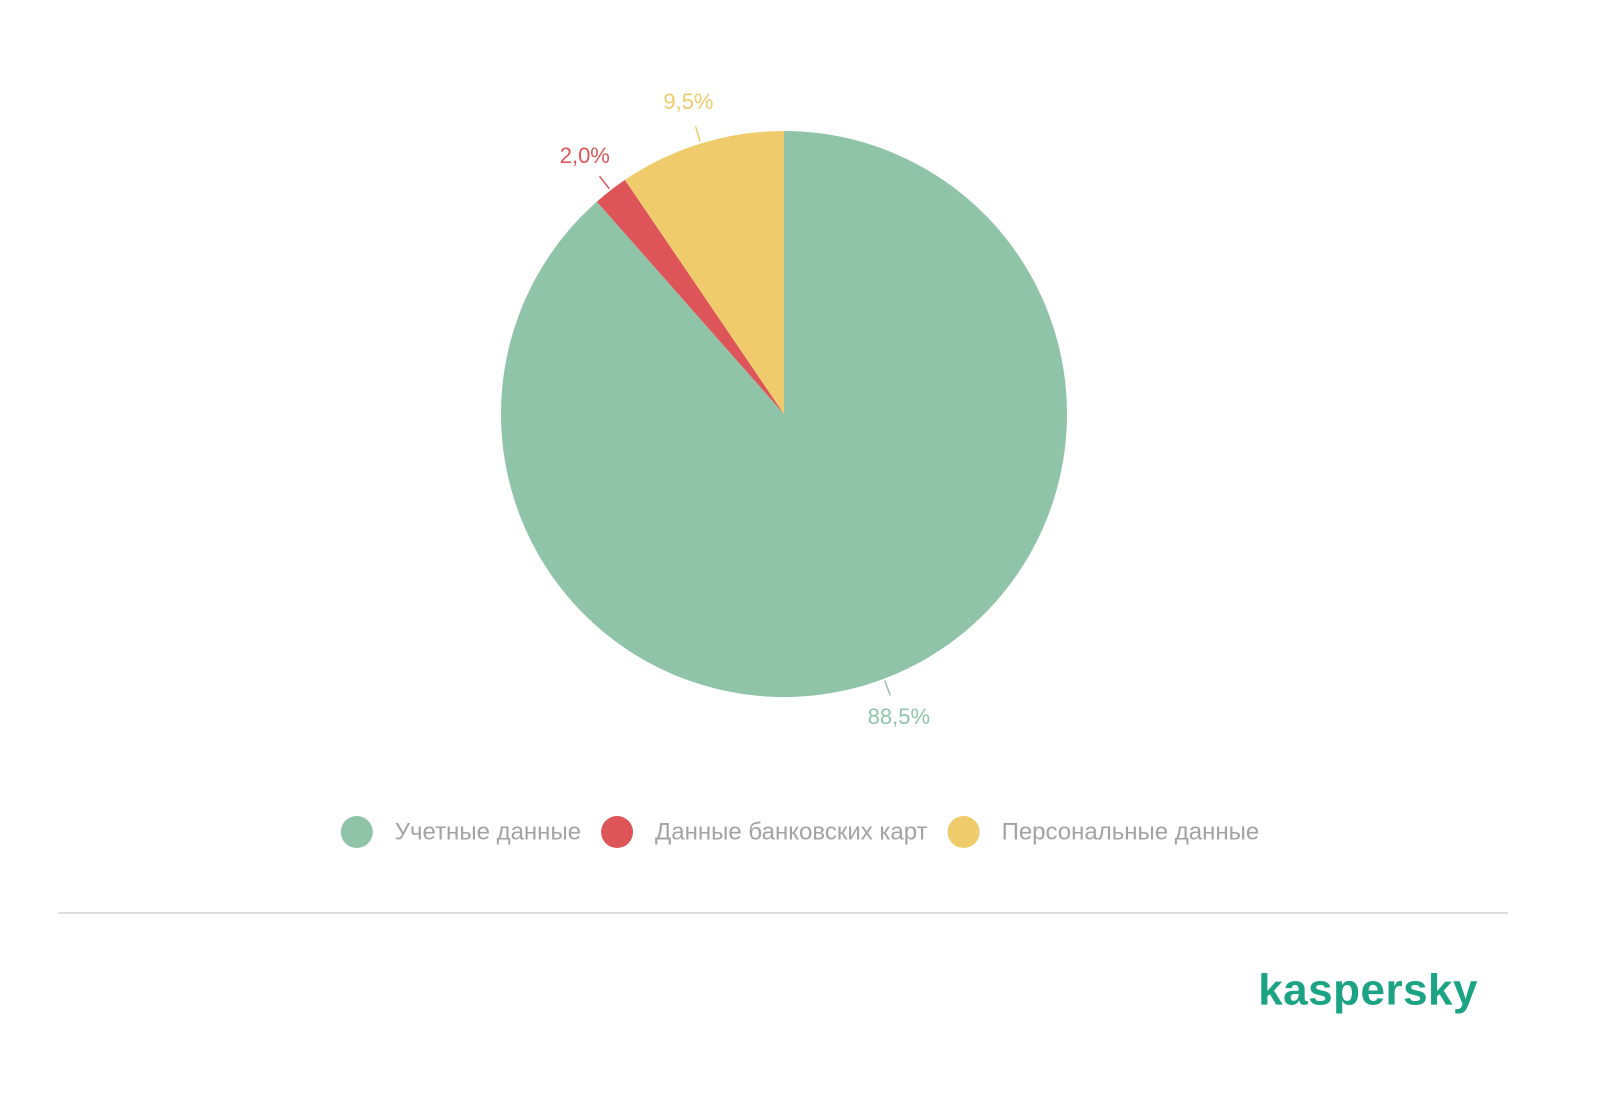 The height and width of the screenshot is (1096, 1600). Describe the element at coordinates (1131, 831) in the screenshot. I see `legend-label: Персональные данные` at that location.